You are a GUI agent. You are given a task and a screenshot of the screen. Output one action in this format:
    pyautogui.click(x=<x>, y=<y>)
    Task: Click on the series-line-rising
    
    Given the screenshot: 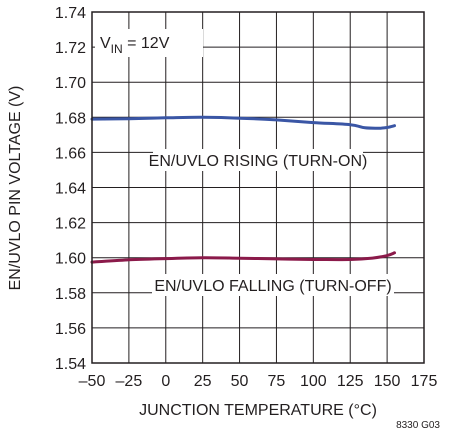 What is the action you would take?
    pyautogui.click(x=243, y=122)
    